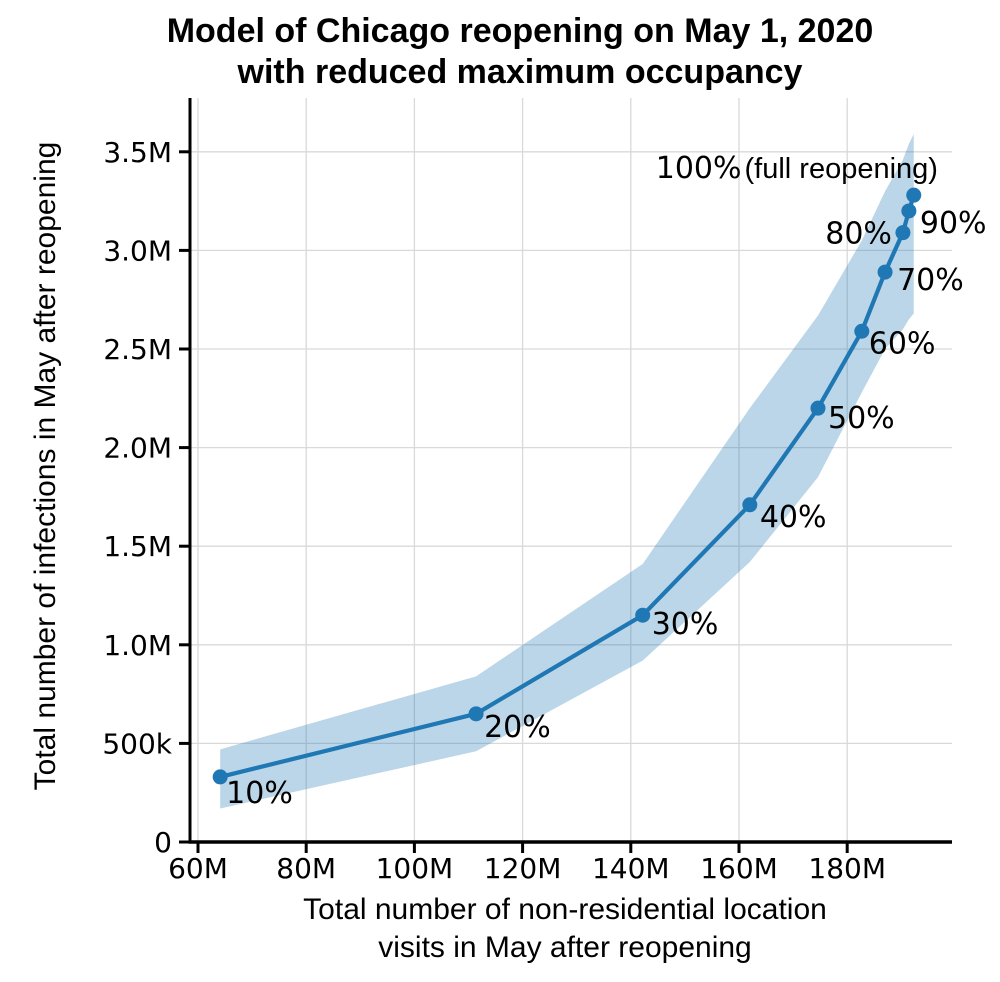 The width and height of the screenshot is (1000, 982). Describe the element at coordinates (847, 868) in the screenshot. I see `x-tick-label: 180M` at that location.